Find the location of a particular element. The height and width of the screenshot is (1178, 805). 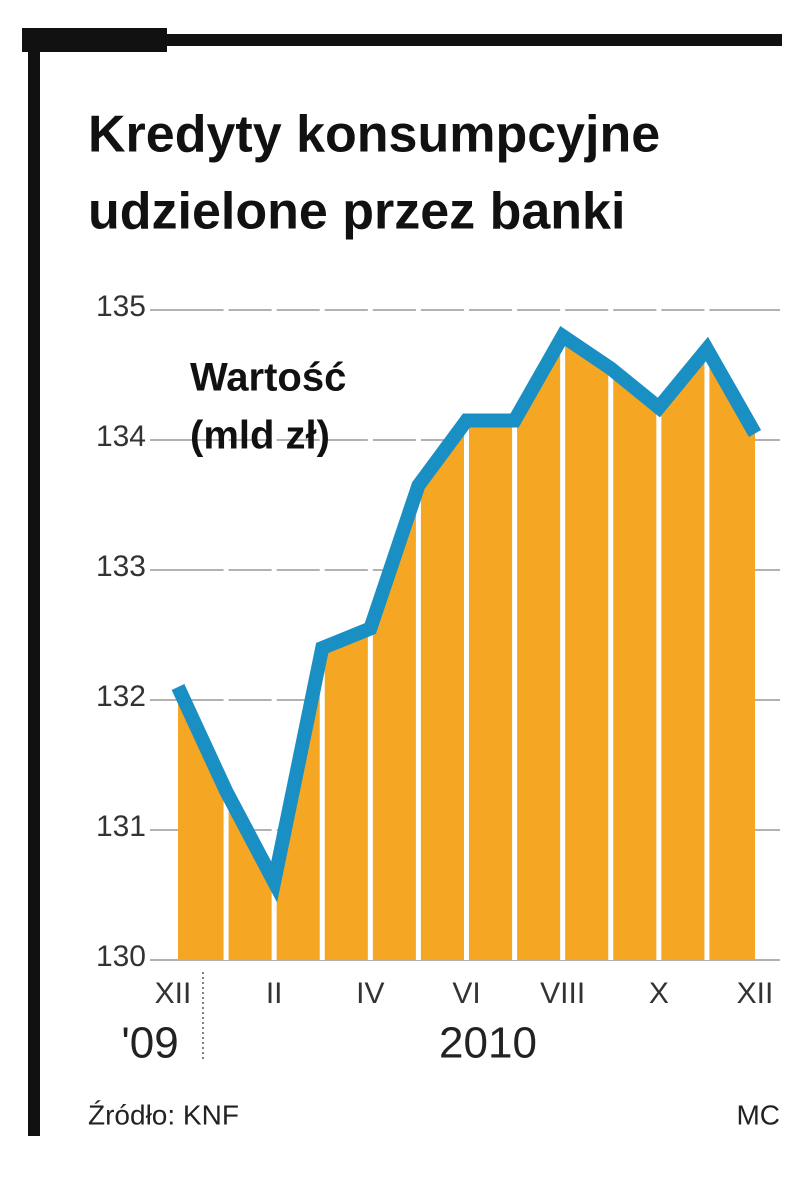

x-tick-label: II is located at coordinates (274, 993).